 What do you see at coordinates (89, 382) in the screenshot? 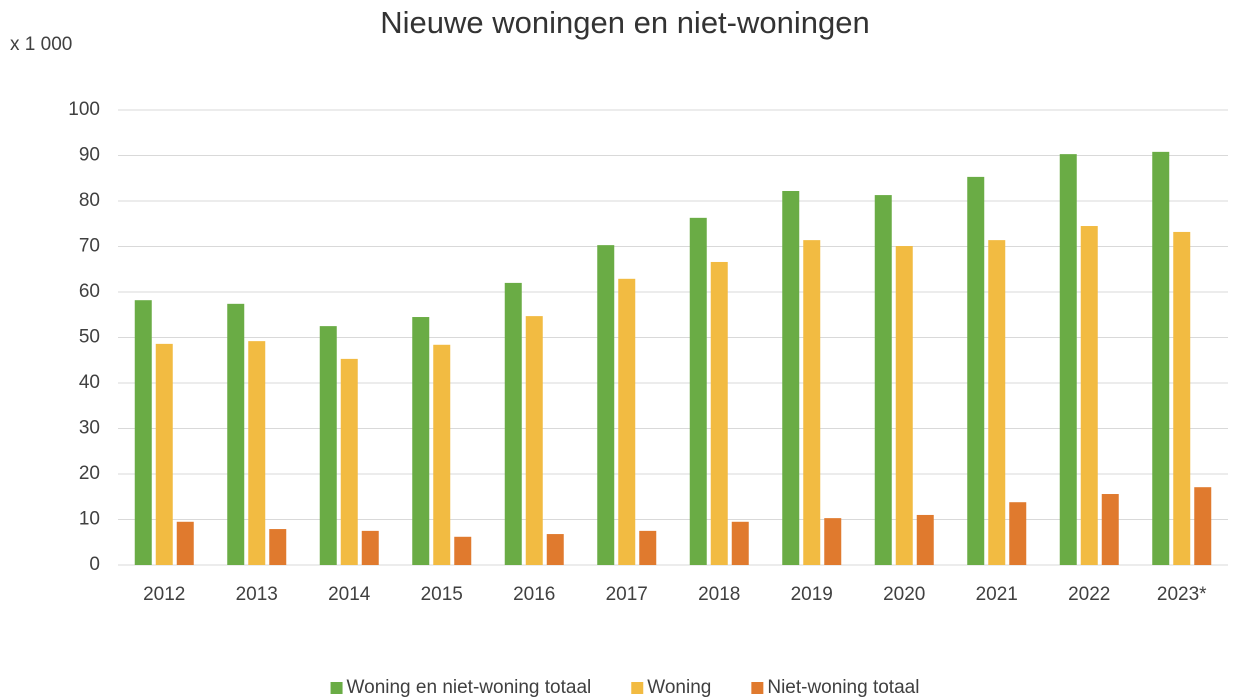
I see `y-tick-label: 40` at bounding box center [89, 382].